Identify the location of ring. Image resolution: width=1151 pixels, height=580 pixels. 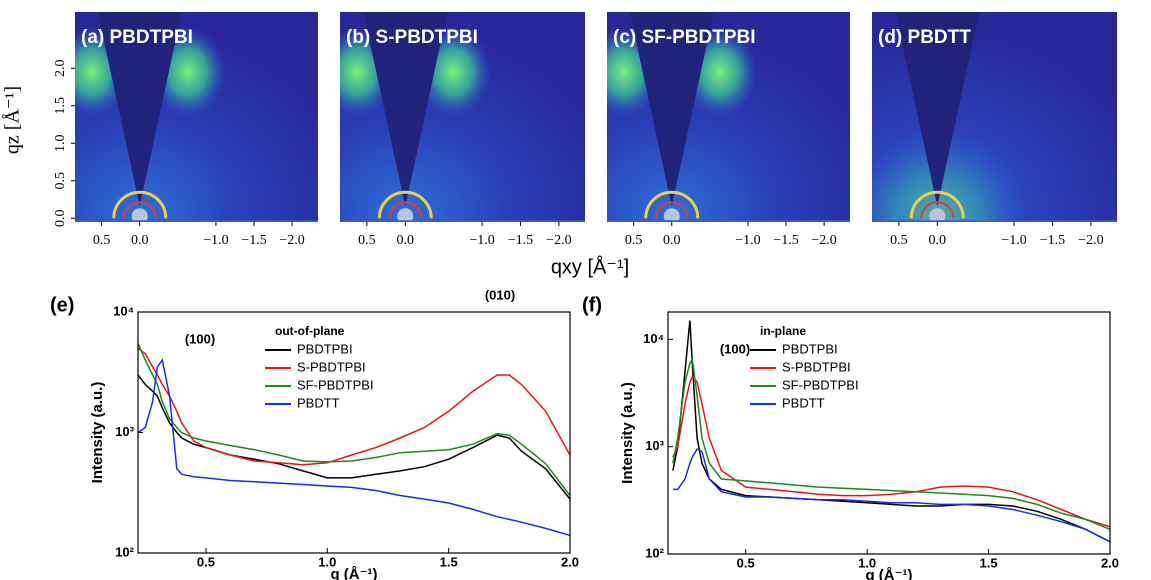
(950, 175).